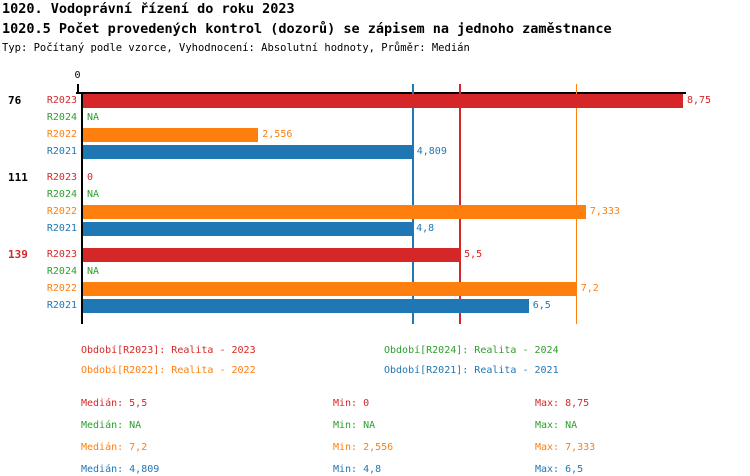  Describe the element at coordinates (425, 228) in the screenshot. I see `bar-value-label: 4,8` at that location.